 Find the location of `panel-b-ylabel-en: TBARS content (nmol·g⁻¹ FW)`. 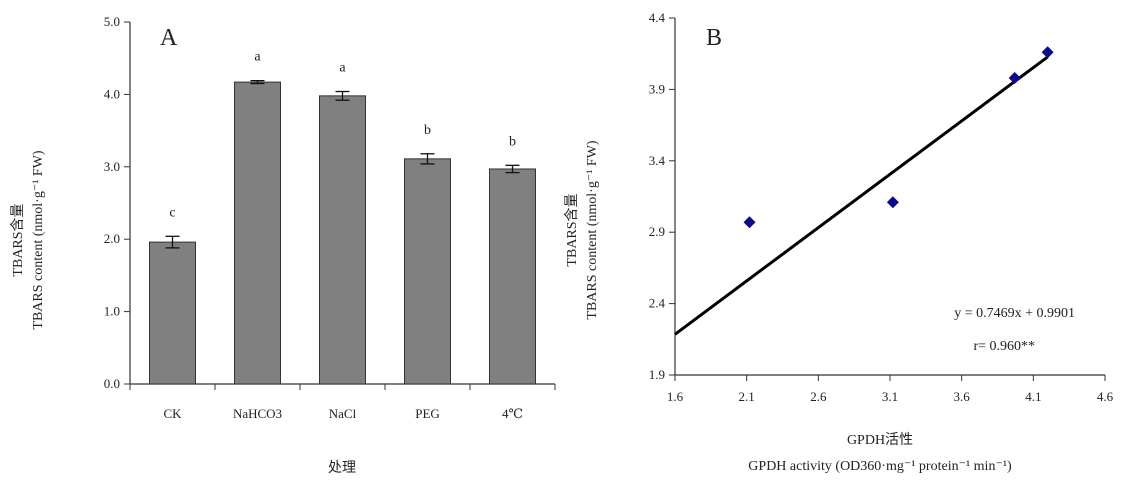

panel-b-ylabel-en: TBARS content (nmol·g⁻¹ FW) is located at coordinates (592, 230).